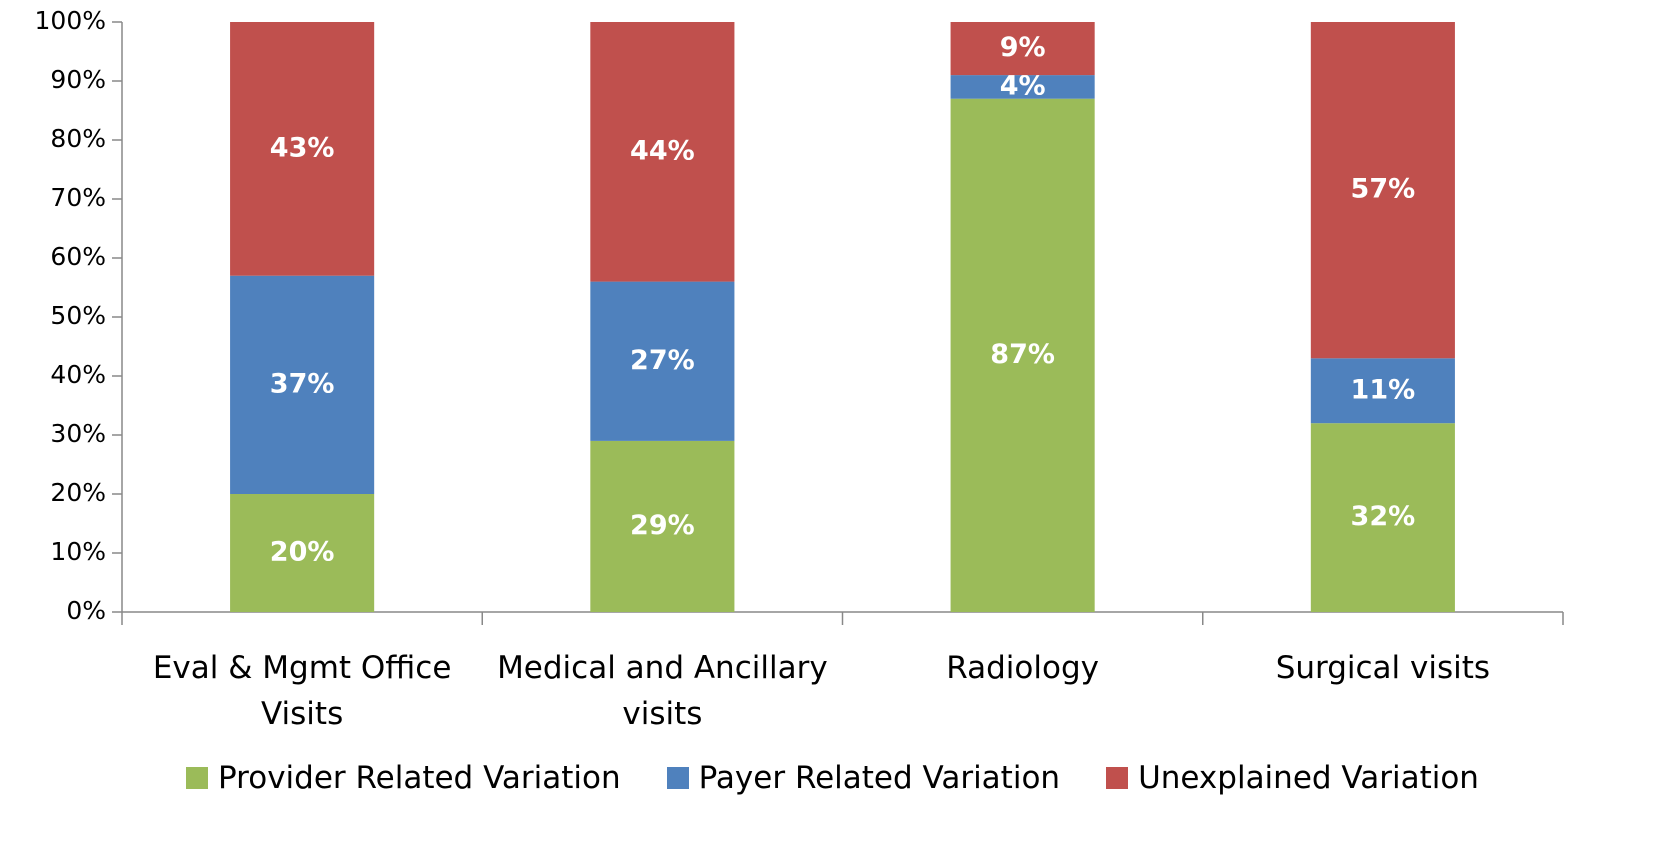 This screenshot has height=852, width=1665. What do you see at coordinates (78, 79) in the screenshot?
I see `y-tick-label: 90%` at bounding box center [78, 79].